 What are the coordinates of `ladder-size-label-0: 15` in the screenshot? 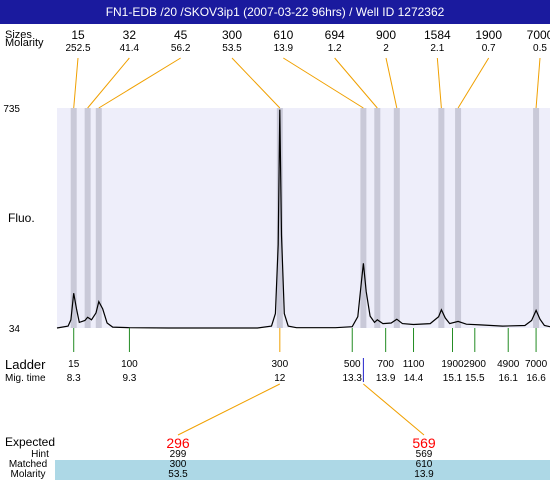 It's located at (74, 364).